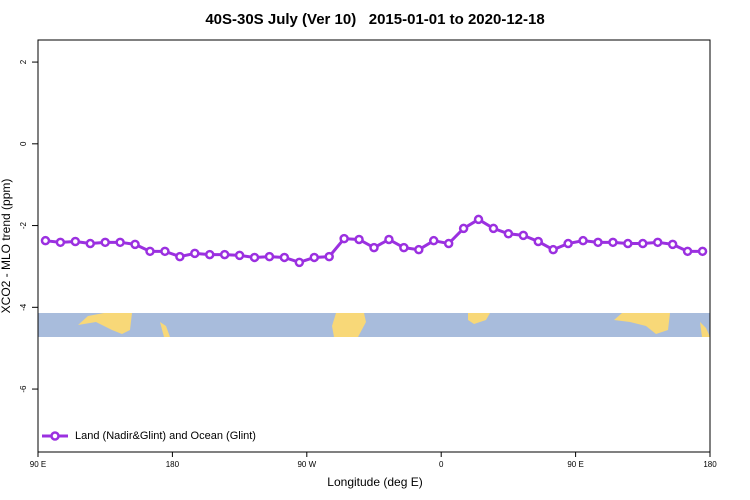 The image size is (750, 500). Describe the element at coordinates (23, 61) in the screenshot. I see `y-tick-label: 2` at that location.